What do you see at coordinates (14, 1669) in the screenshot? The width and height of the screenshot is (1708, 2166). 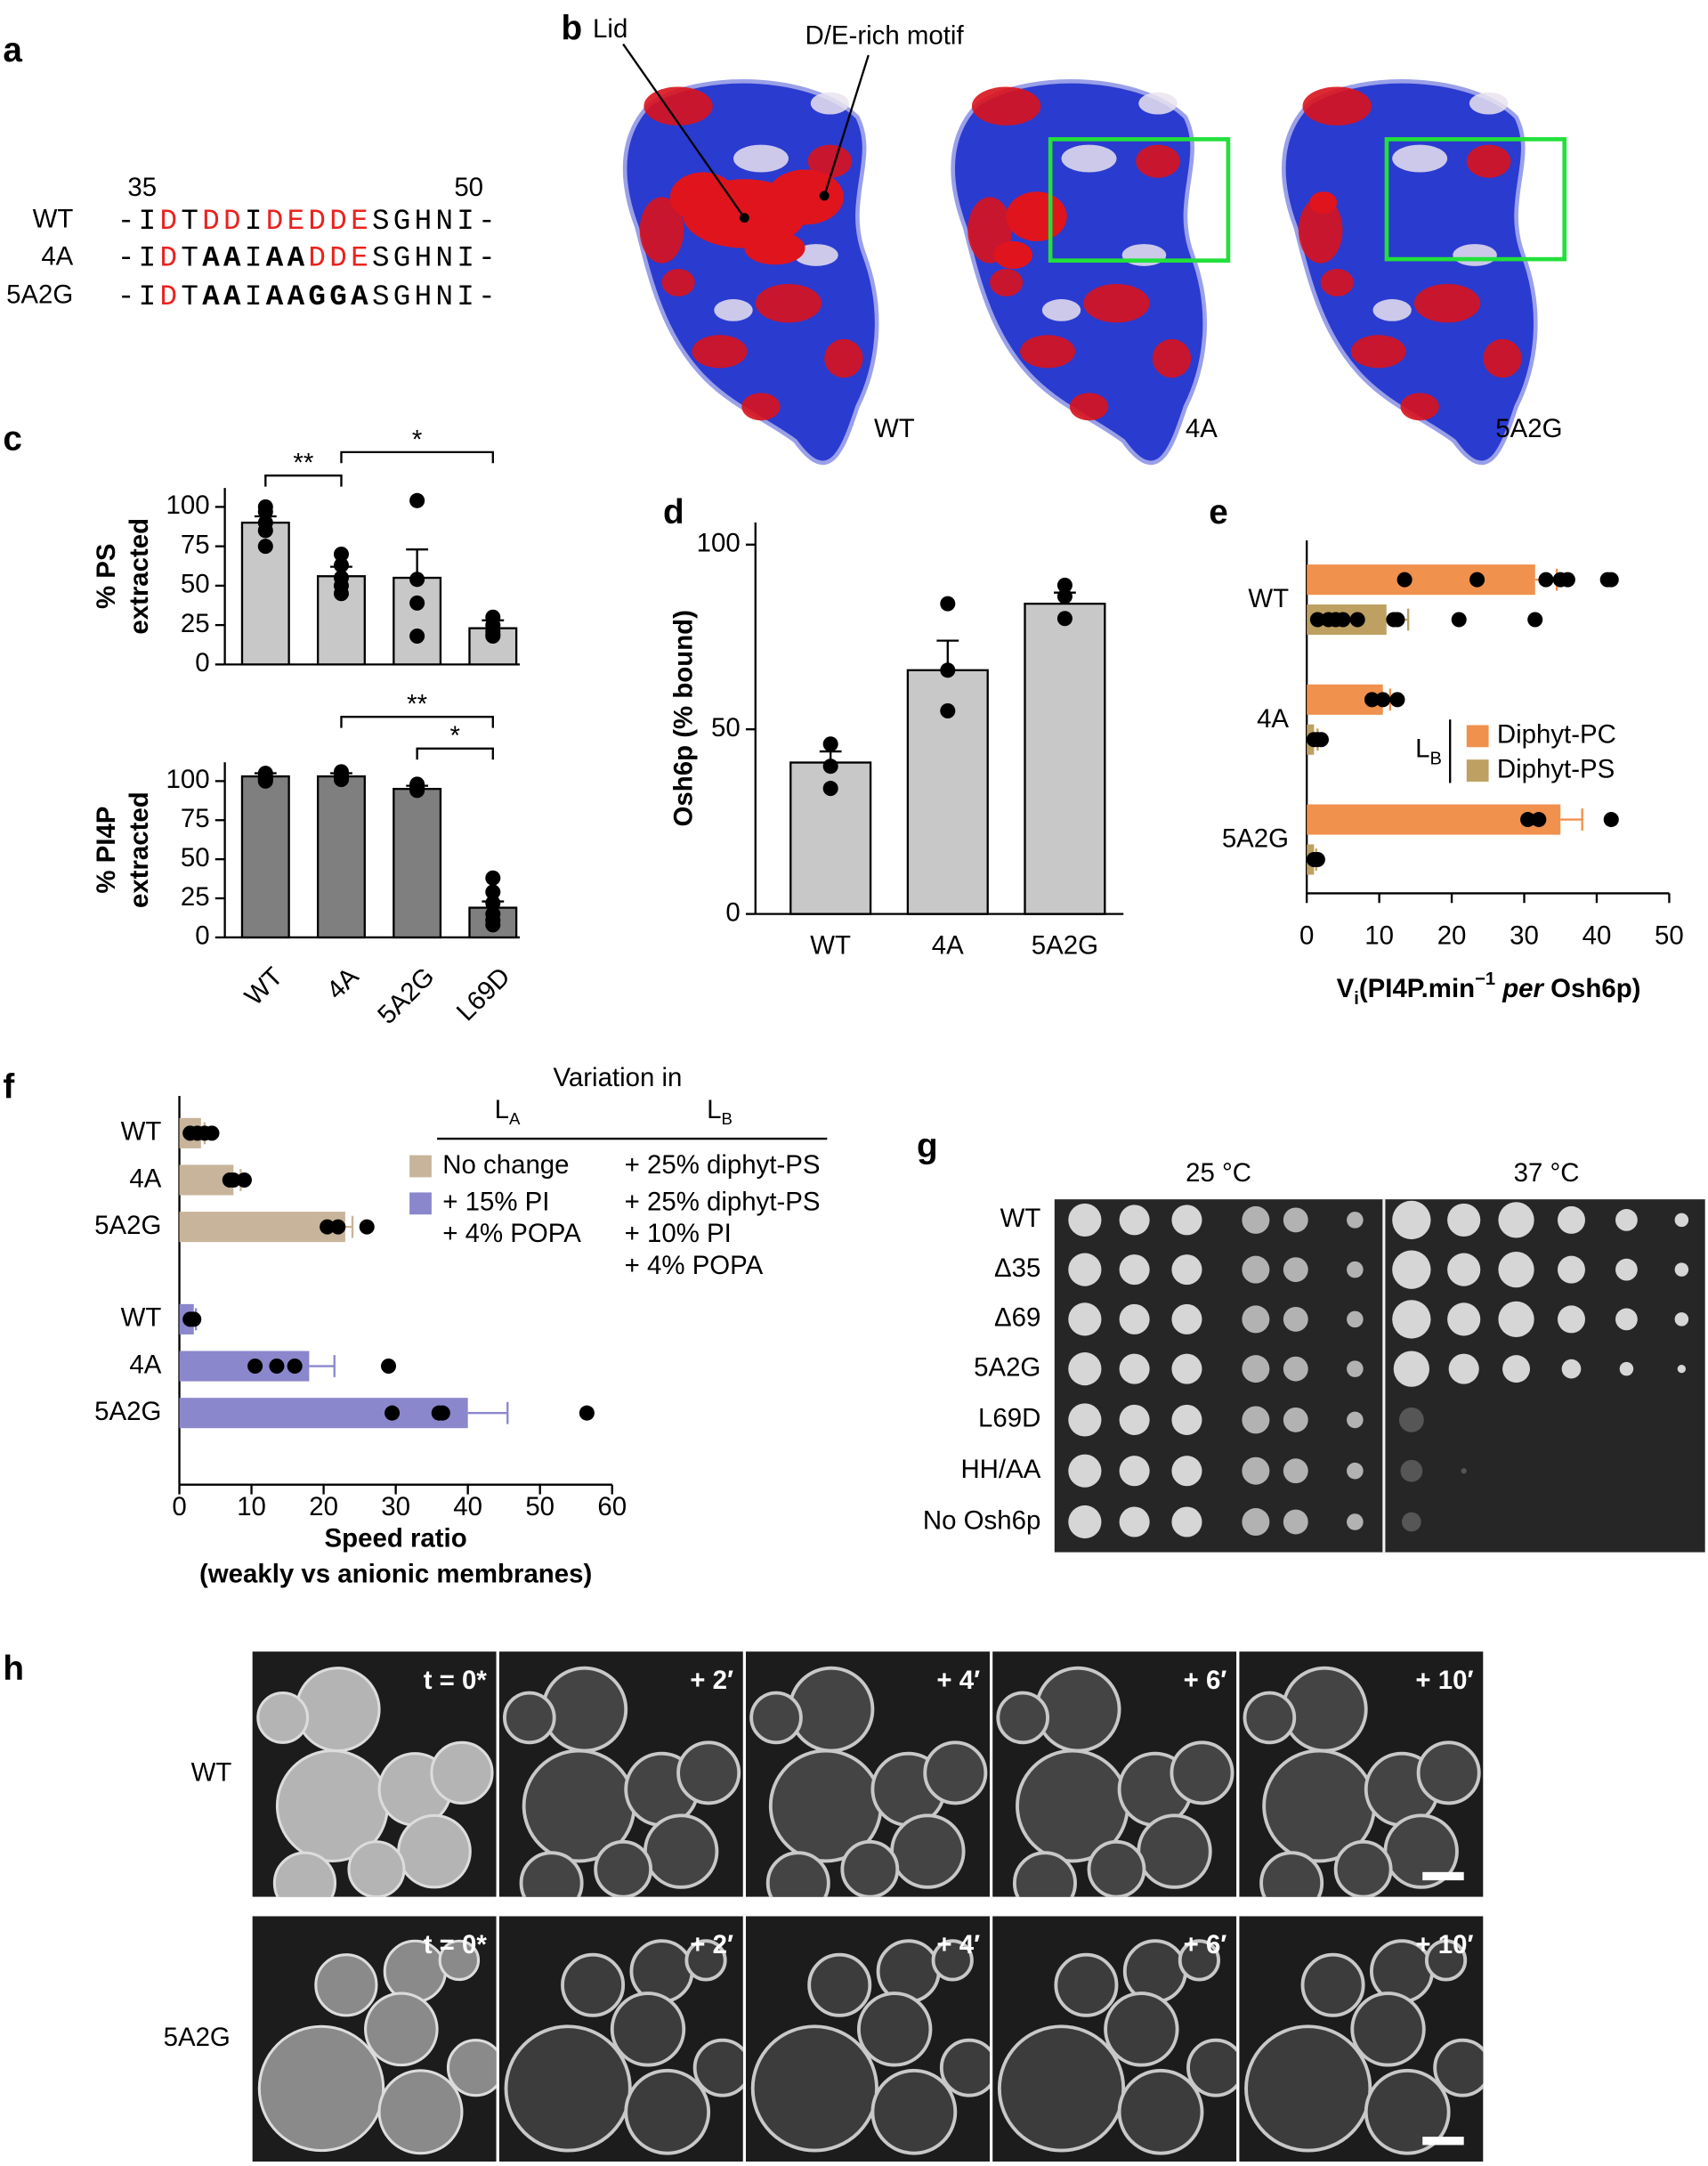 I see `panel-label: h` at bounding box center [14, 1669].